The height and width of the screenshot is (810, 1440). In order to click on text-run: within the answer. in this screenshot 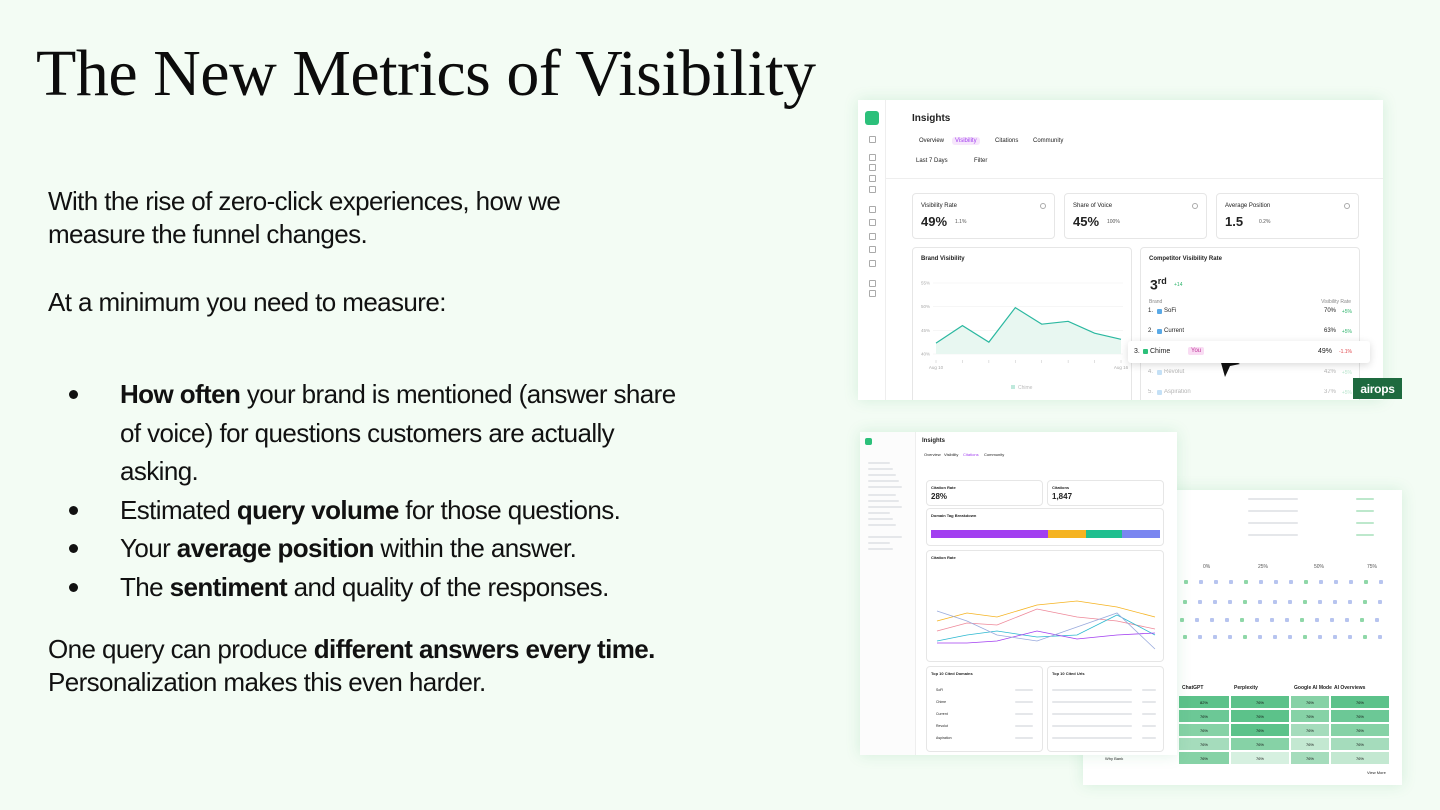, I will do `click(475, 548)`.